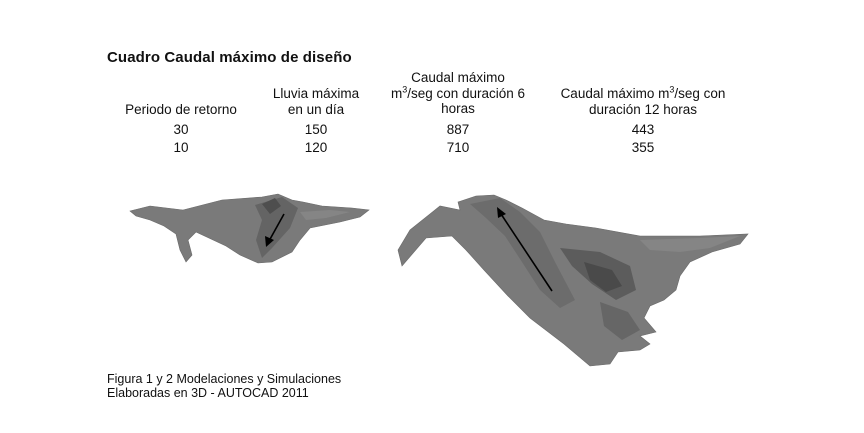 The image size is (864, 433). What do you see at coordinates (181, 109) in the screenshot?
I see `header-return-period: Periodo de retorno` at bounding box center [181, 109].